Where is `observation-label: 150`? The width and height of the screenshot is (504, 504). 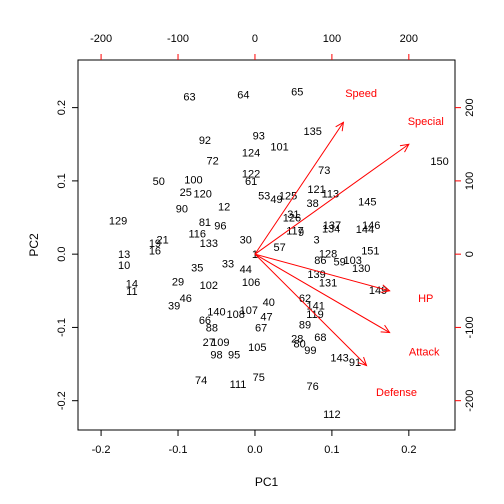 observation-label: 150 is located at coordinates (439, 162).